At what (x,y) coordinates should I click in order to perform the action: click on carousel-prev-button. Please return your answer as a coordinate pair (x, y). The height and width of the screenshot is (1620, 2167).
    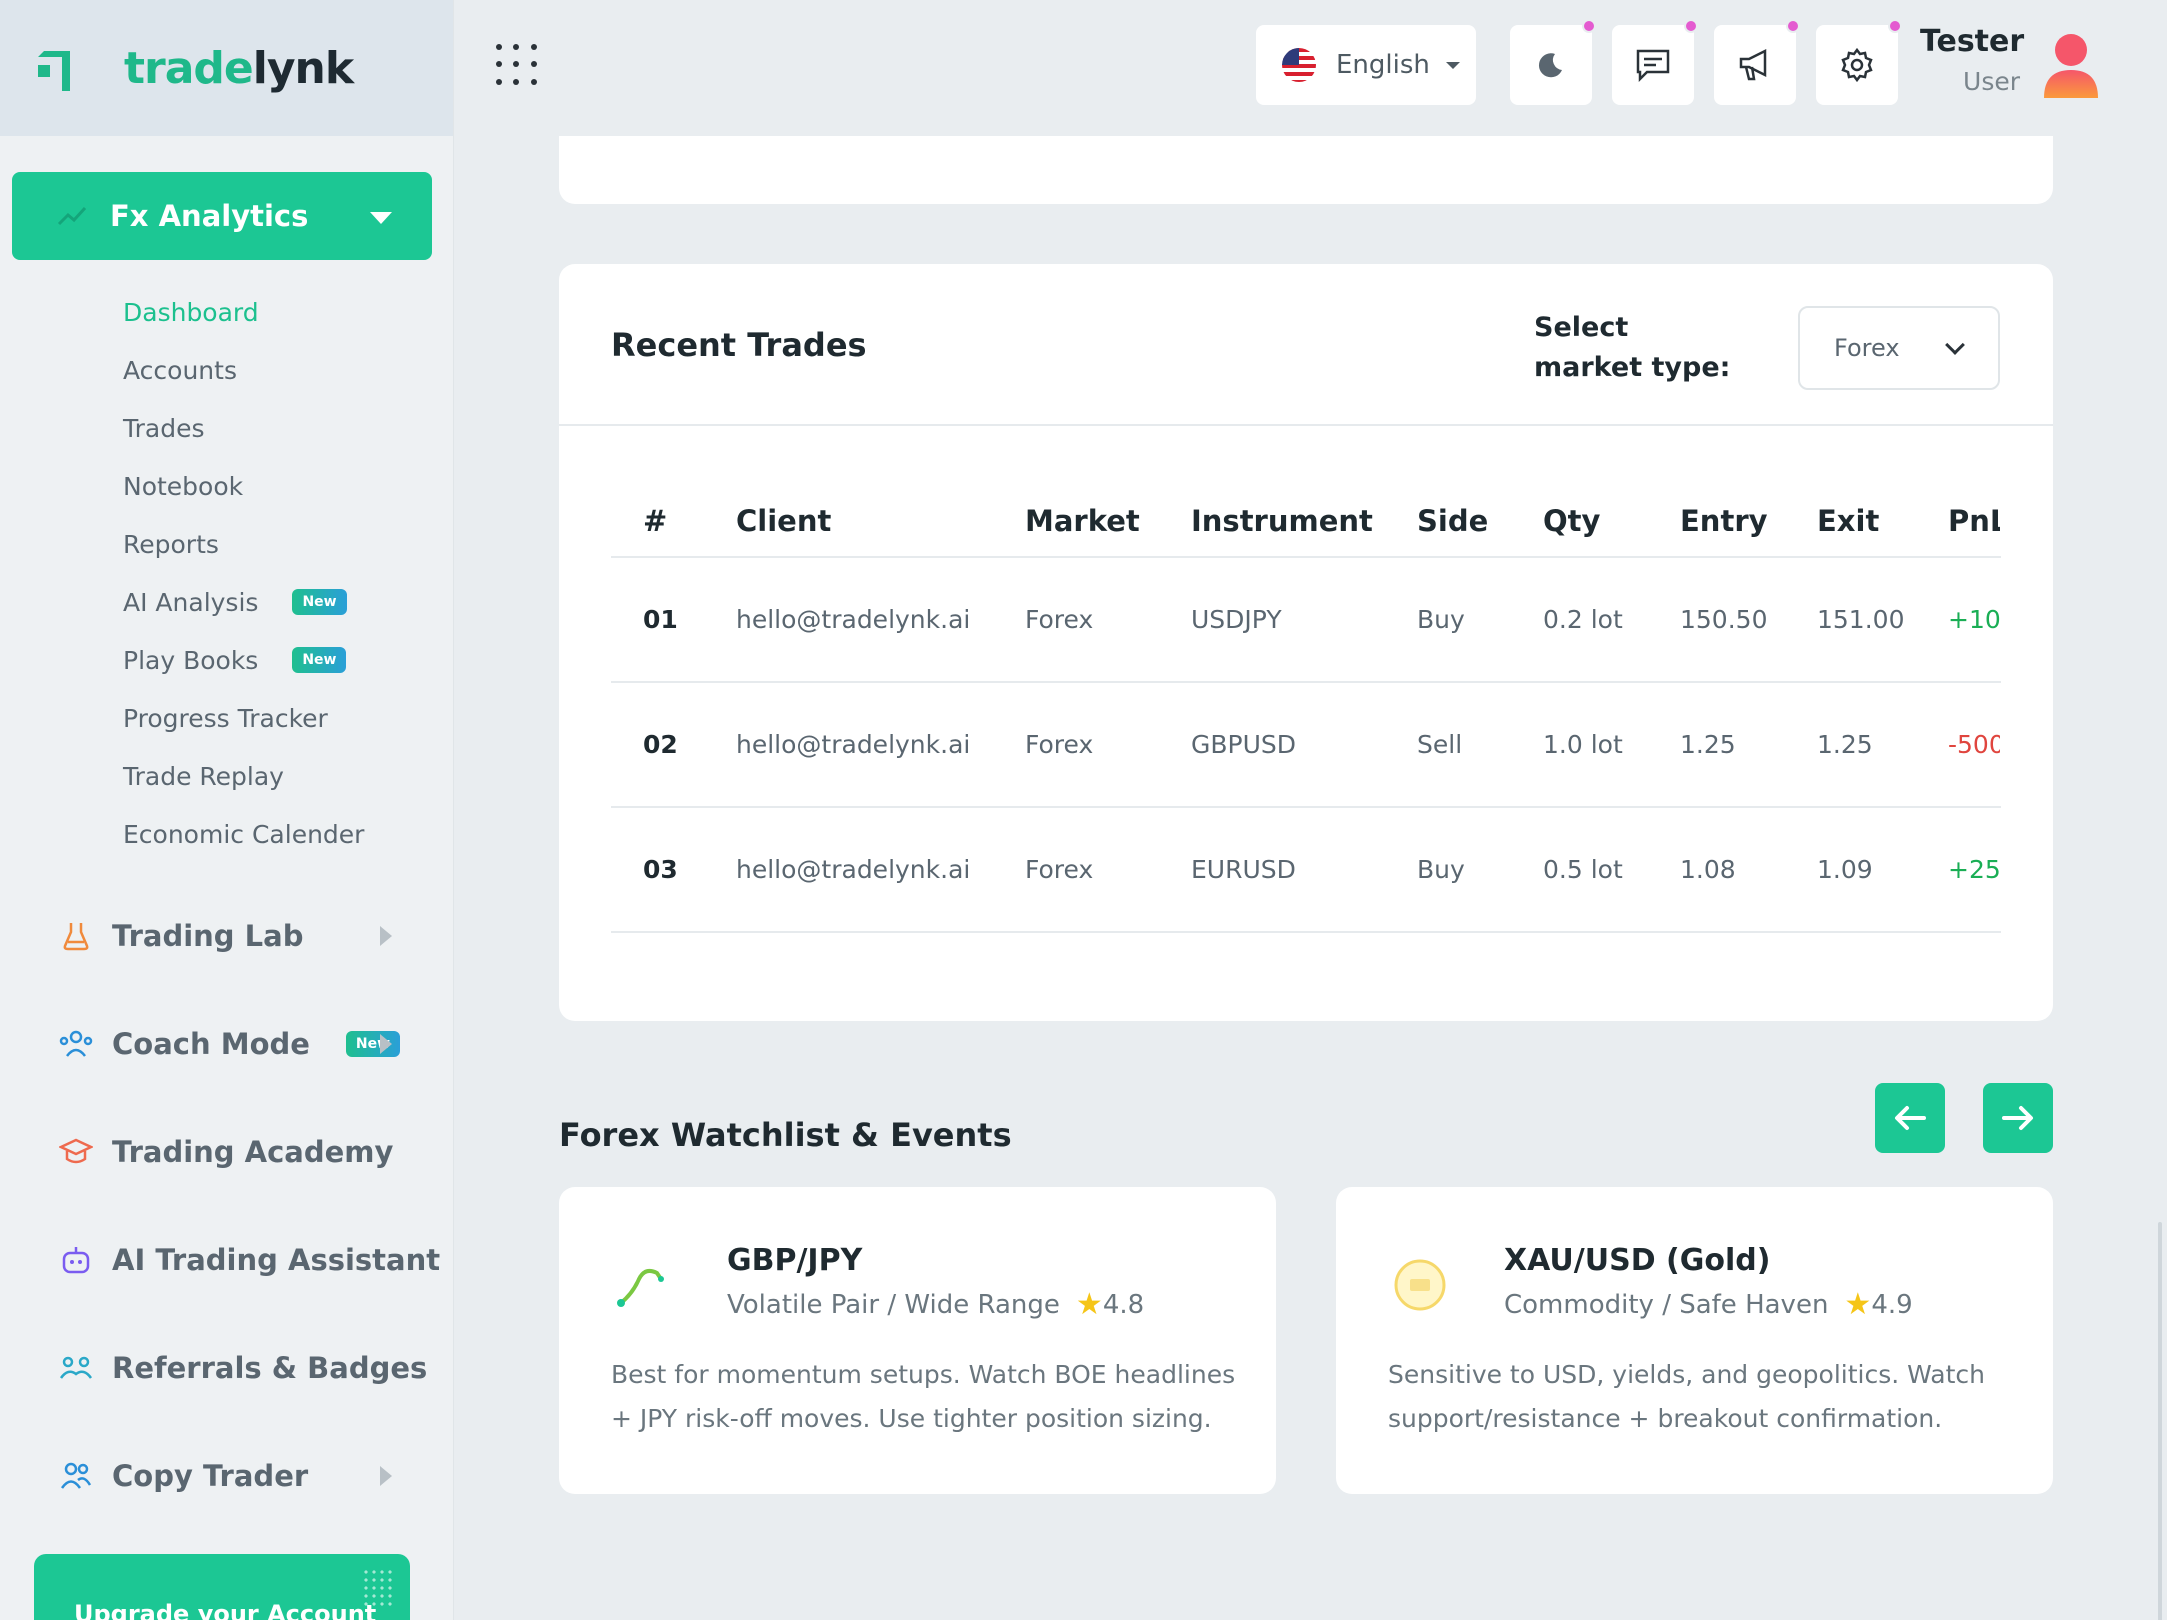
    Looking at the image, I should click on (1910, 1118).